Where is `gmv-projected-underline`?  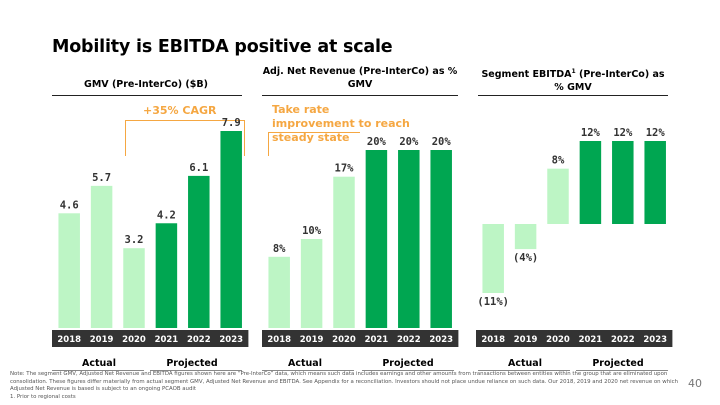 gmv-projected-underline is located at coordinates (196, 370).